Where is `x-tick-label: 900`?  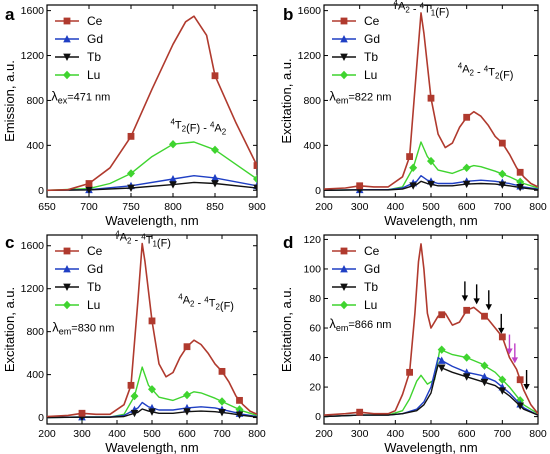
x-tick-label: 900 is located at coordinates (257, 207).